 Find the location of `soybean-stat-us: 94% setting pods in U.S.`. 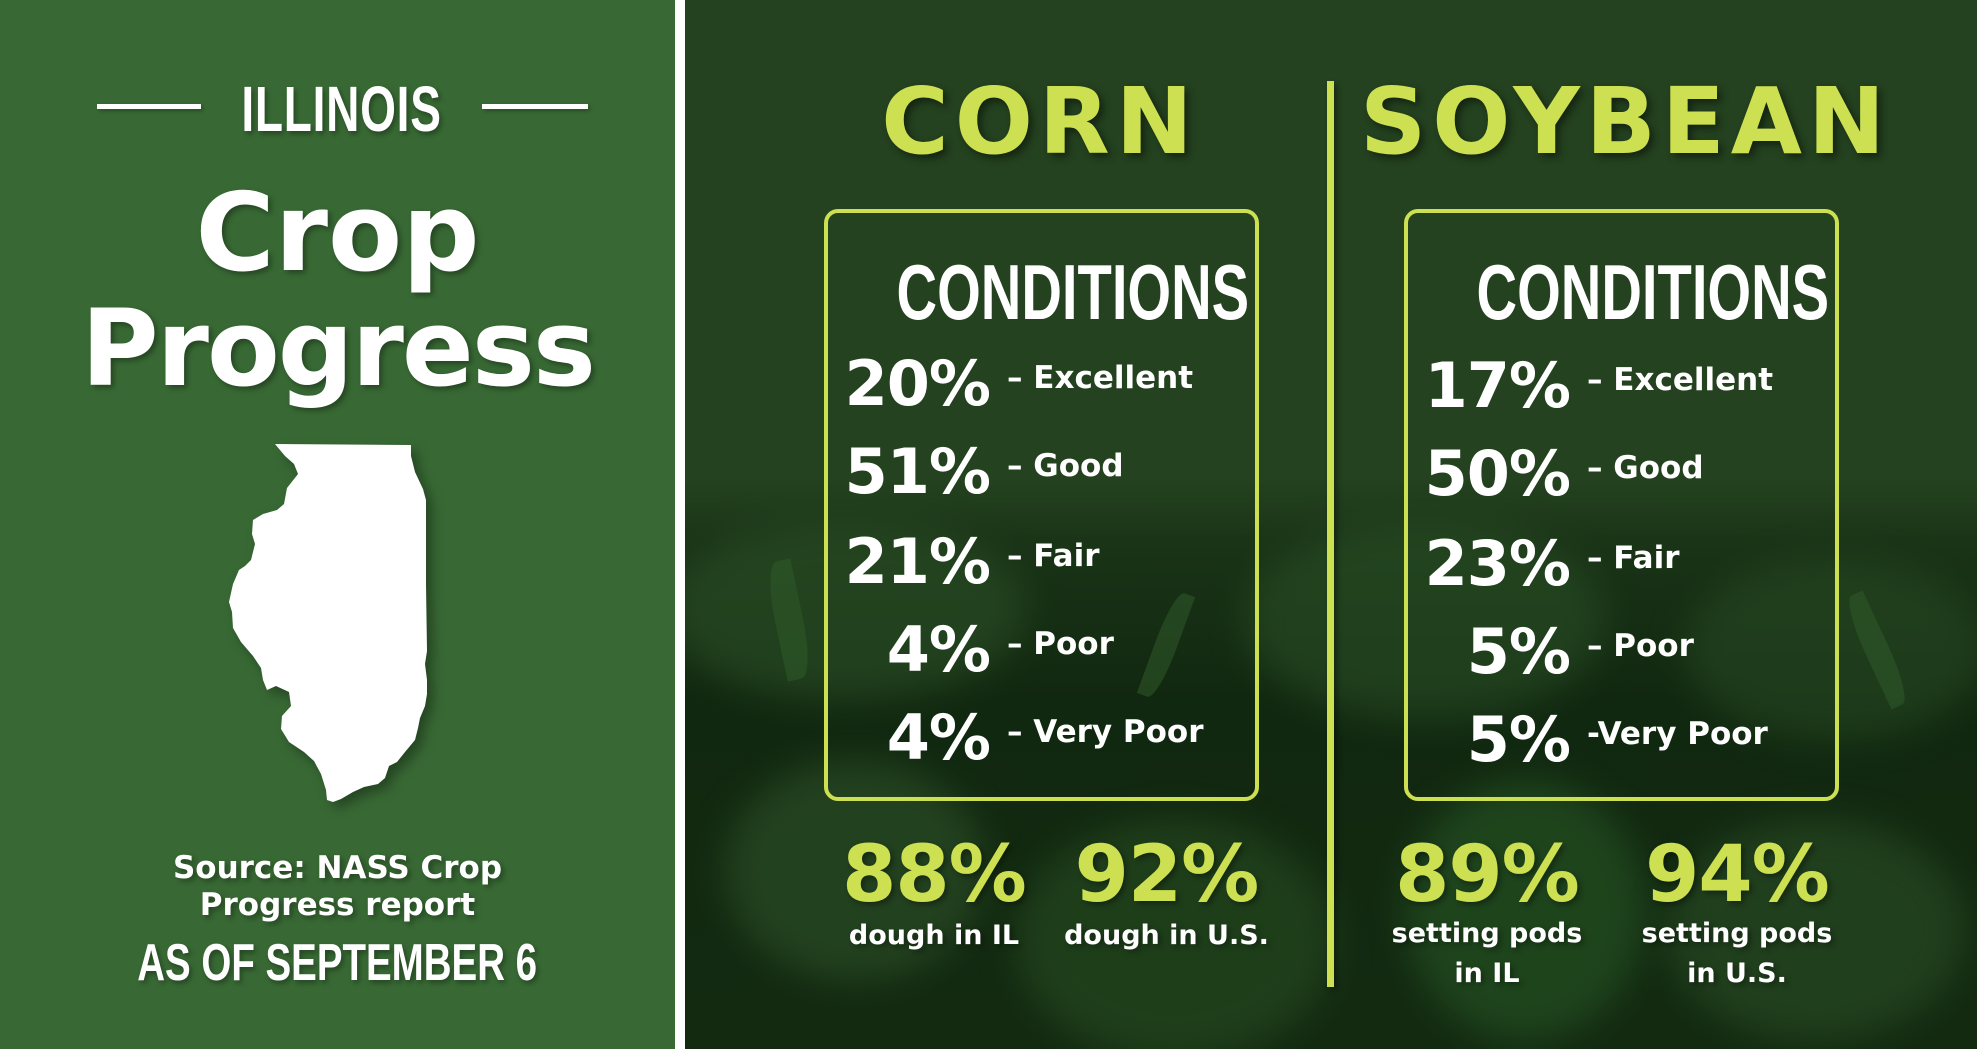

soybean-stat-us: 94% setting pods in U.S. is located at coordinates (1737, 915).